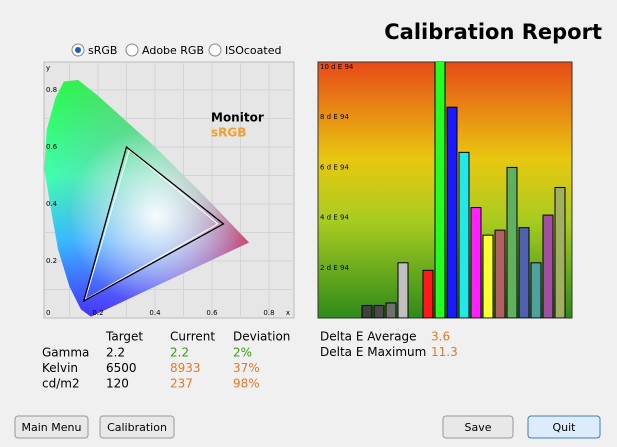 This screenshot has width=617, height=447. I want to click on y-tick-label: 10 d E 94, so click(337, 67).